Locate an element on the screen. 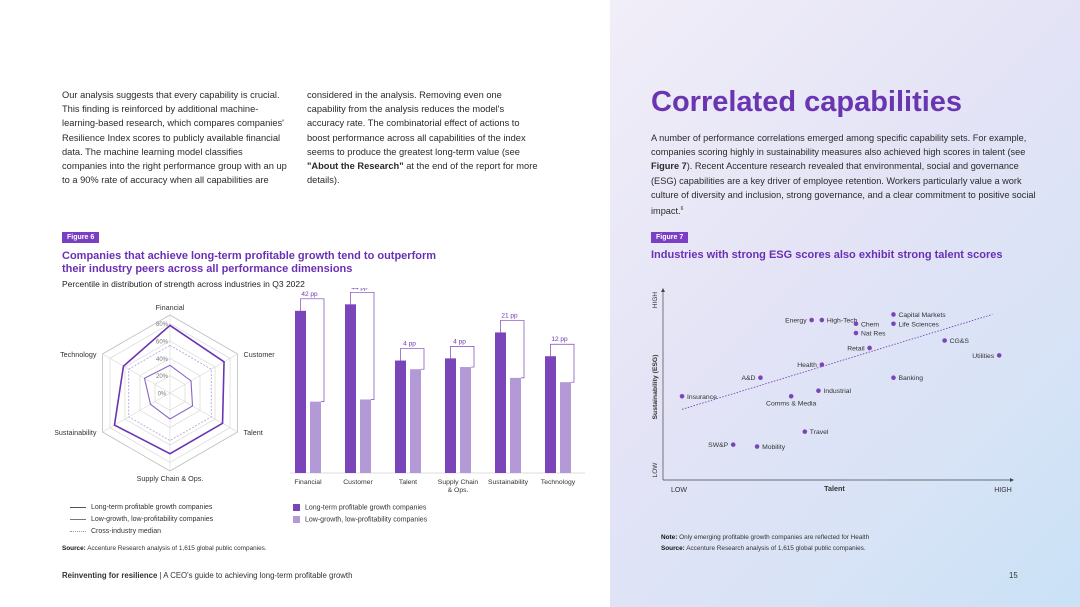  bar-gap-label: 42 pp is located at coordinates (309, 294).